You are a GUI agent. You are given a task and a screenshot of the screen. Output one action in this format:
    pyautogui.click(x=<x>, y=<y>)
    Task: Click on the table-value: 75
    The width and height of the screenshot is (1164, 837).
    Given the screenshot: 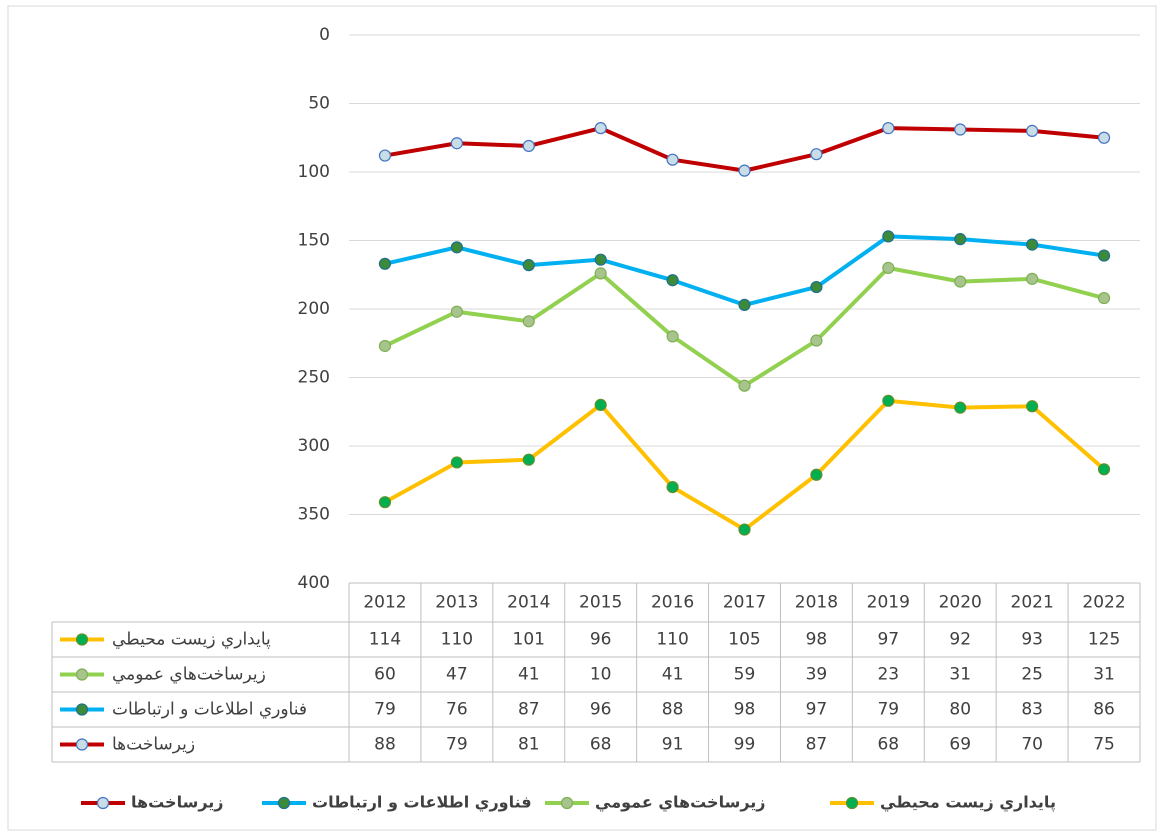 What is the action you would take?
    pyautogui.click(x=1104, y=745)
    